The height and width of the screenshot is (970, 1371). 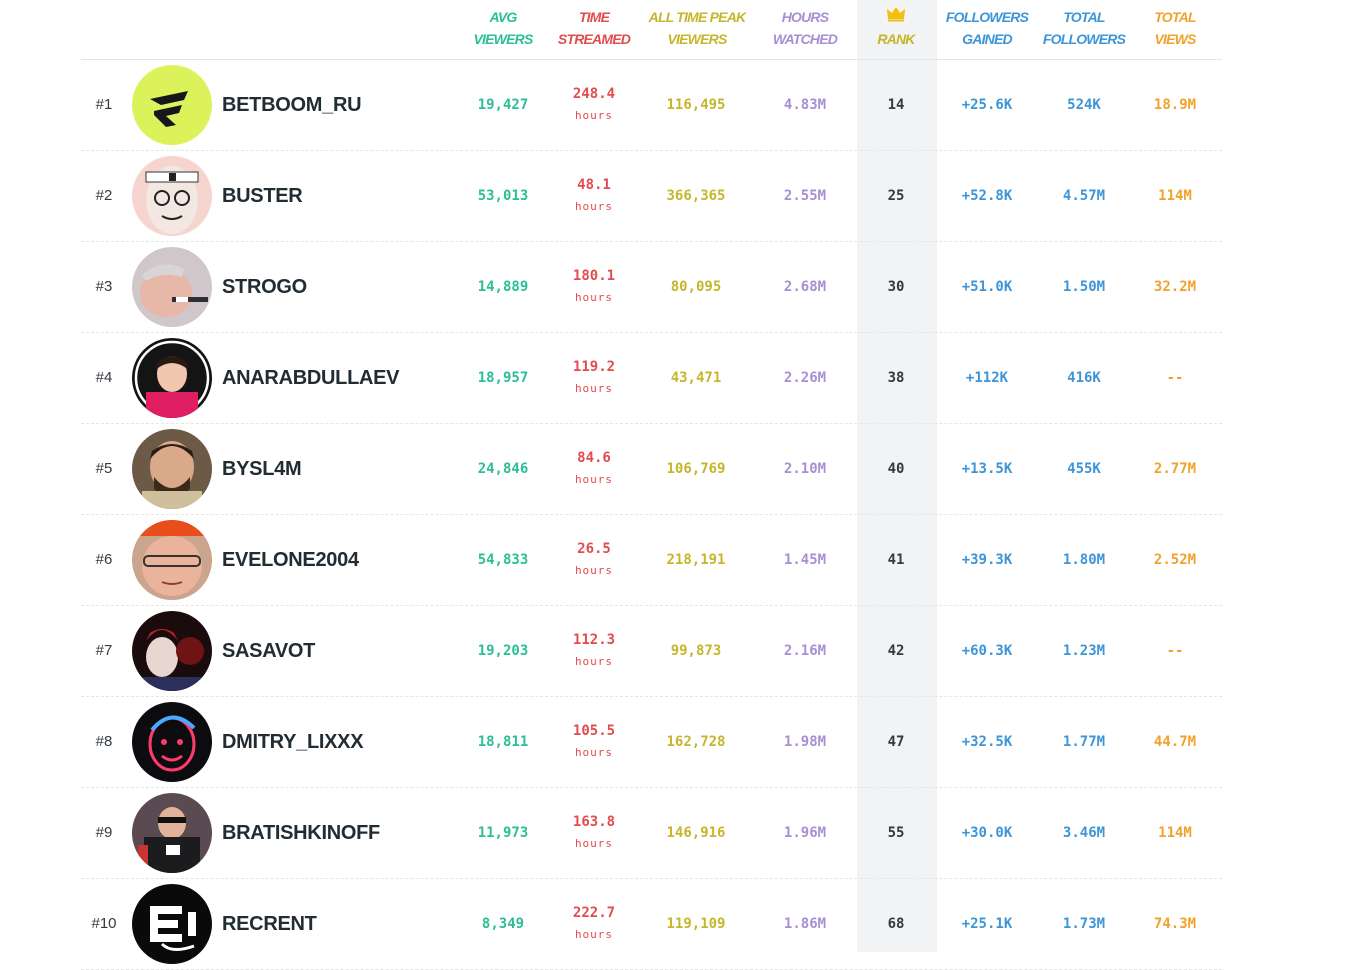 What do you see at coordinates (696, 378) in the screenshot?
I see `peak-viewers-value: 43,471` at bounding box center [696, 378].